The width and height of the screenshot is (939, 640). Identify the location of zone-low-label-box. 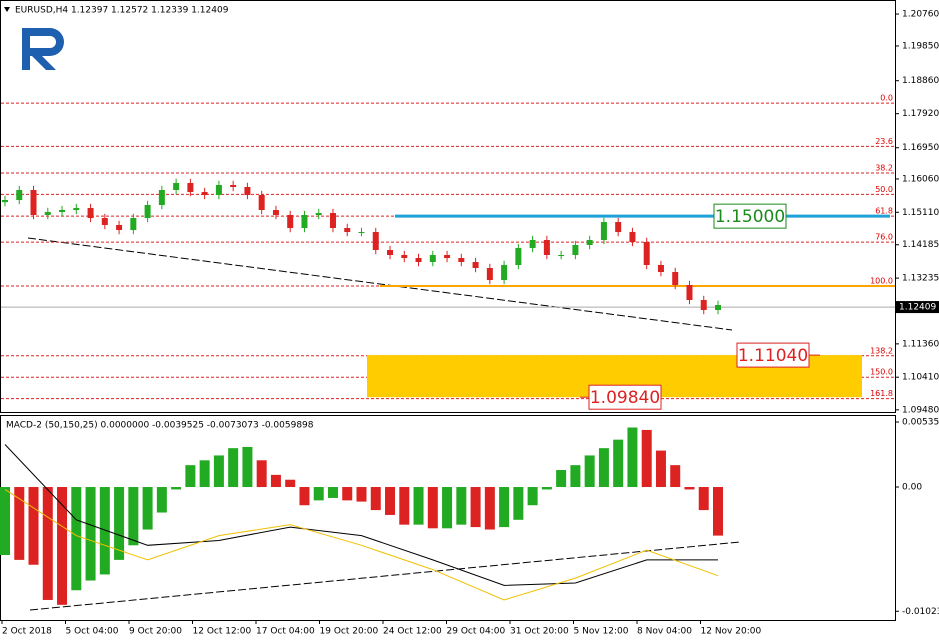
(625, 397).